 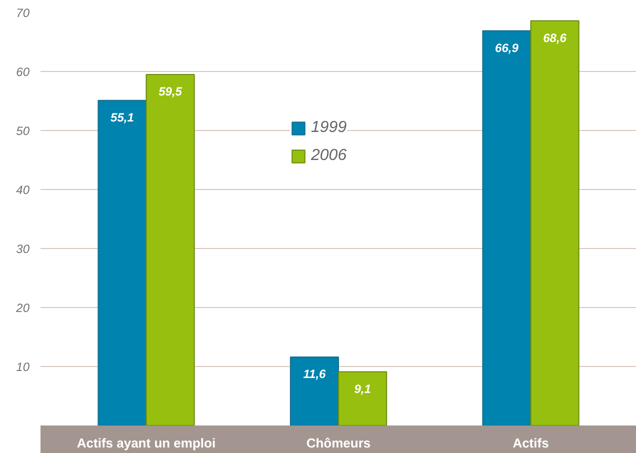 I want to click on x-tick-label: Actifs ayant un emploi, so click(x=146, y=443).